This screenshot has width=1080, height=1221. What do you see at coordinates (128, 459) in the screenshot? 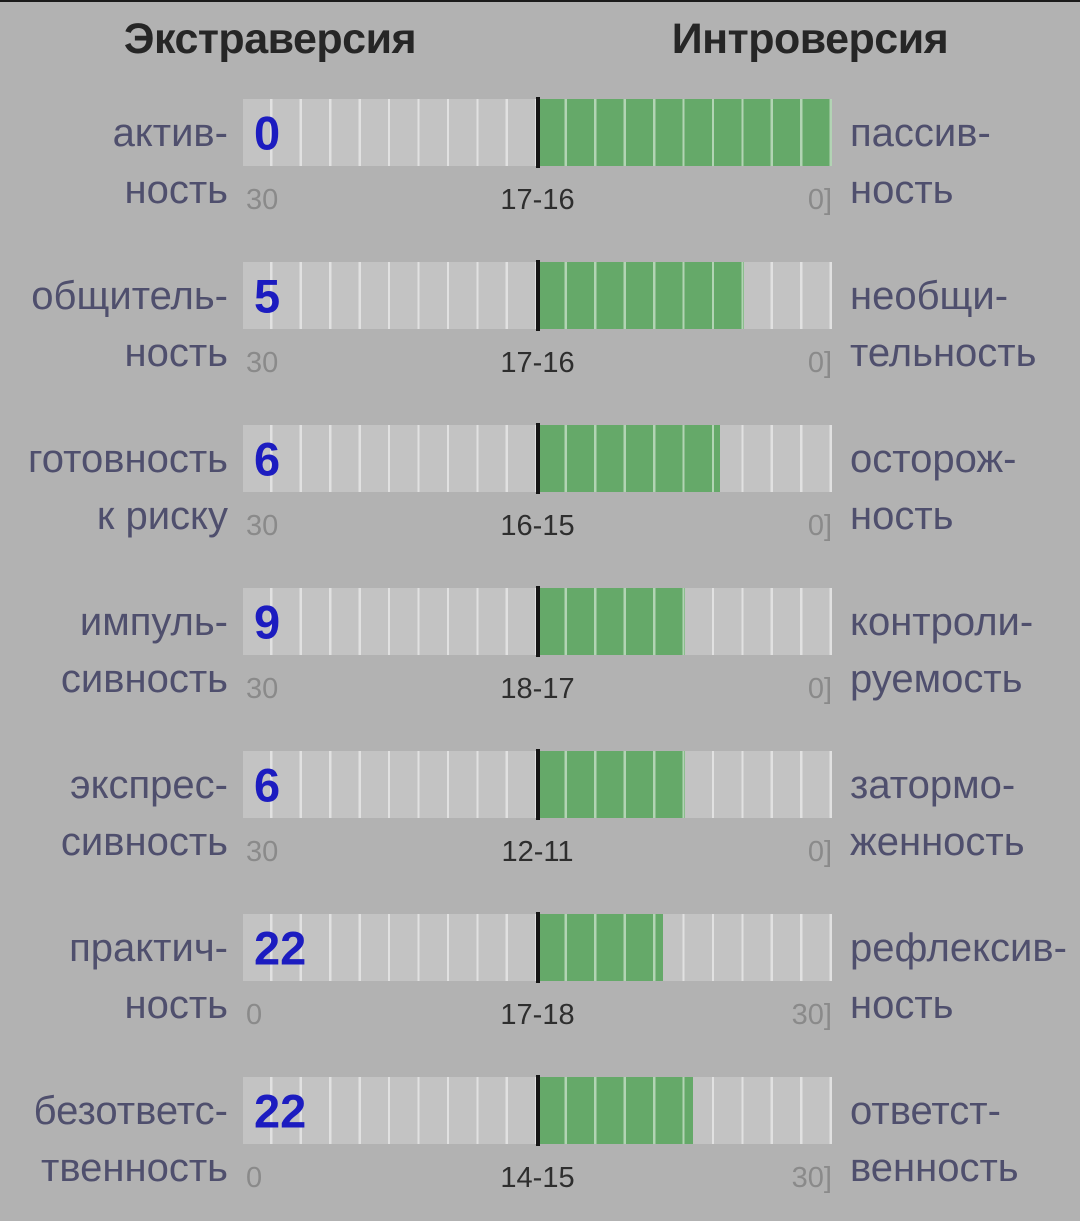
I see `trait-left-line1: готовность` at bounding box center [128, 459].